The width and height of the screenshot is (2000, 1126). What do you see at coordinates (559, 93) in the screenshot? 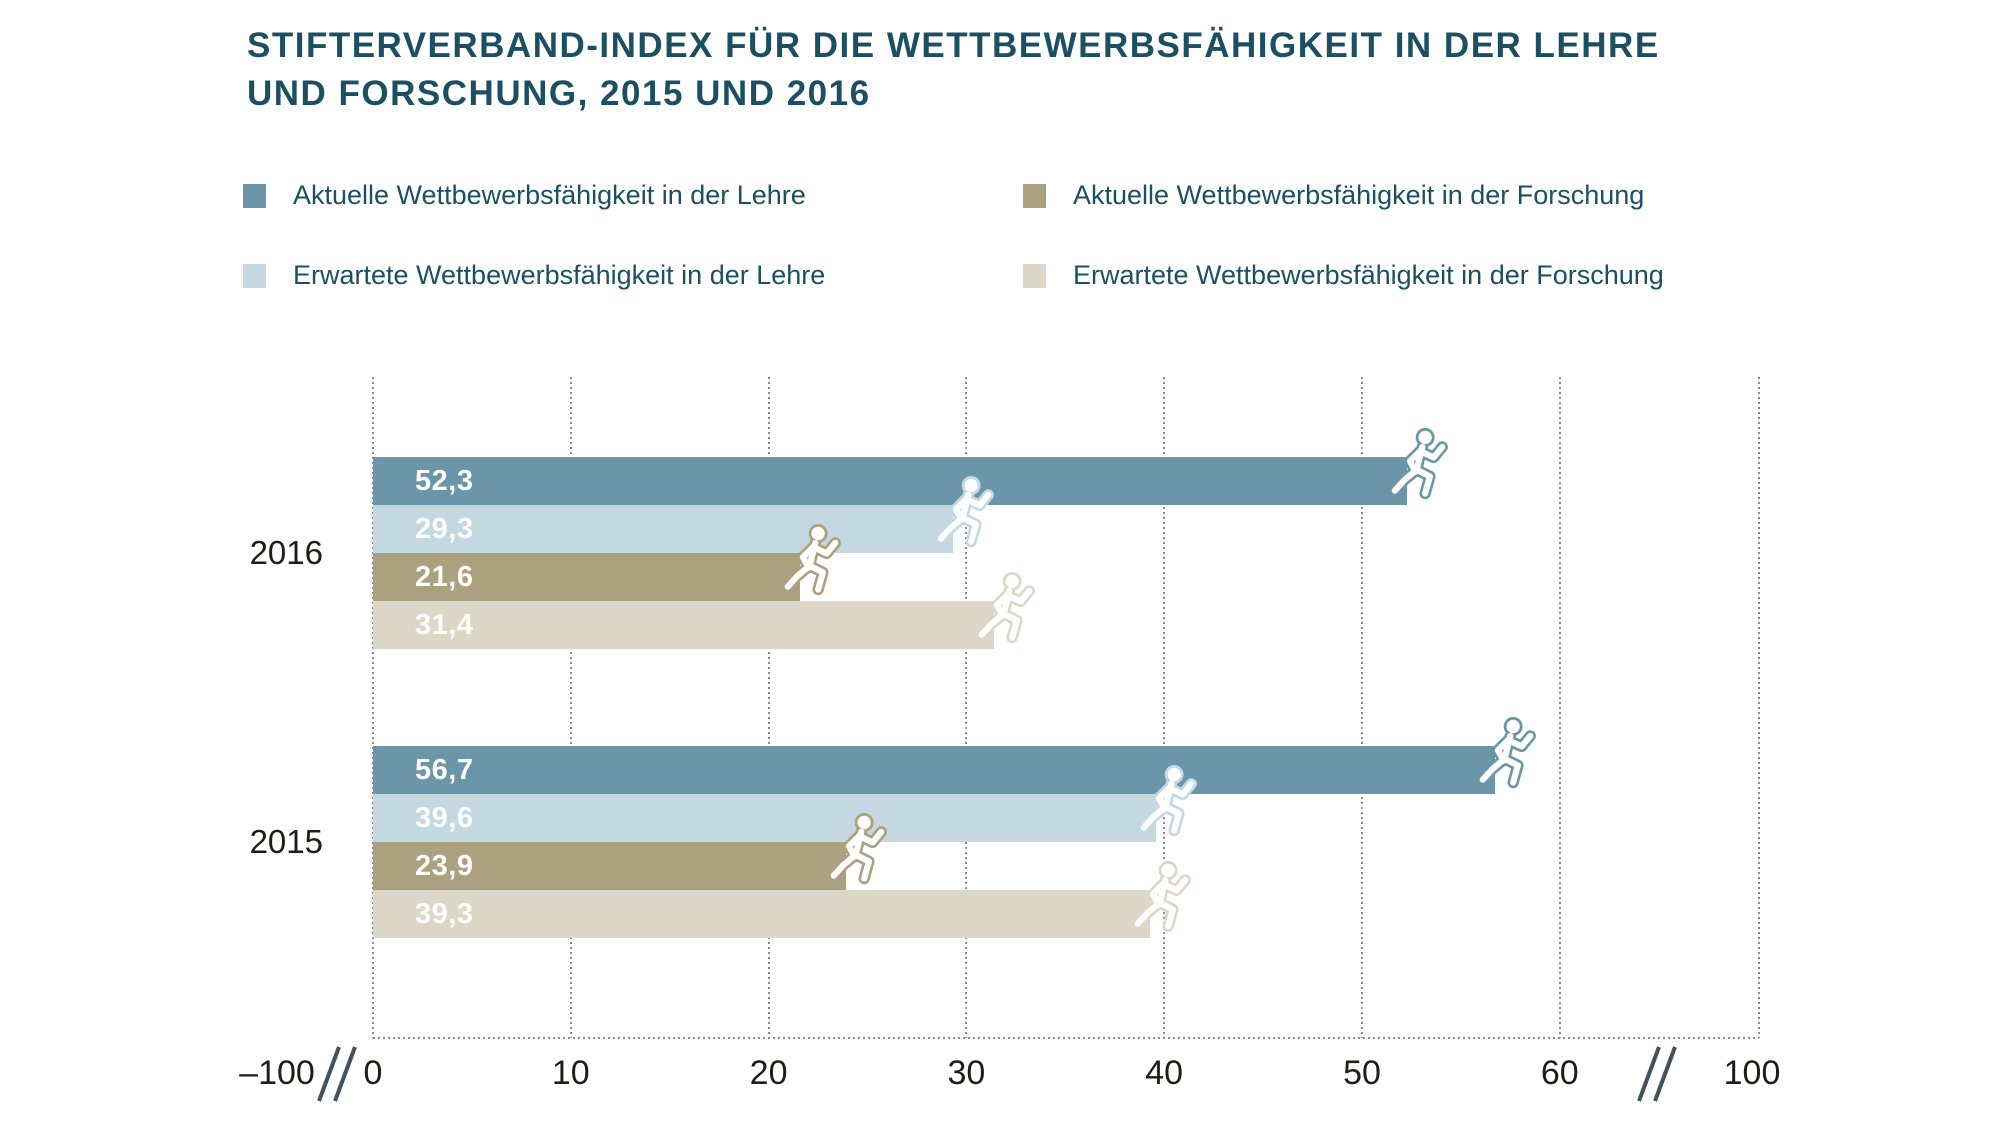
I see `chart-title-line2: UND FORSCHUNG, 2015 UND 2016` at bounding box center [559, 93].